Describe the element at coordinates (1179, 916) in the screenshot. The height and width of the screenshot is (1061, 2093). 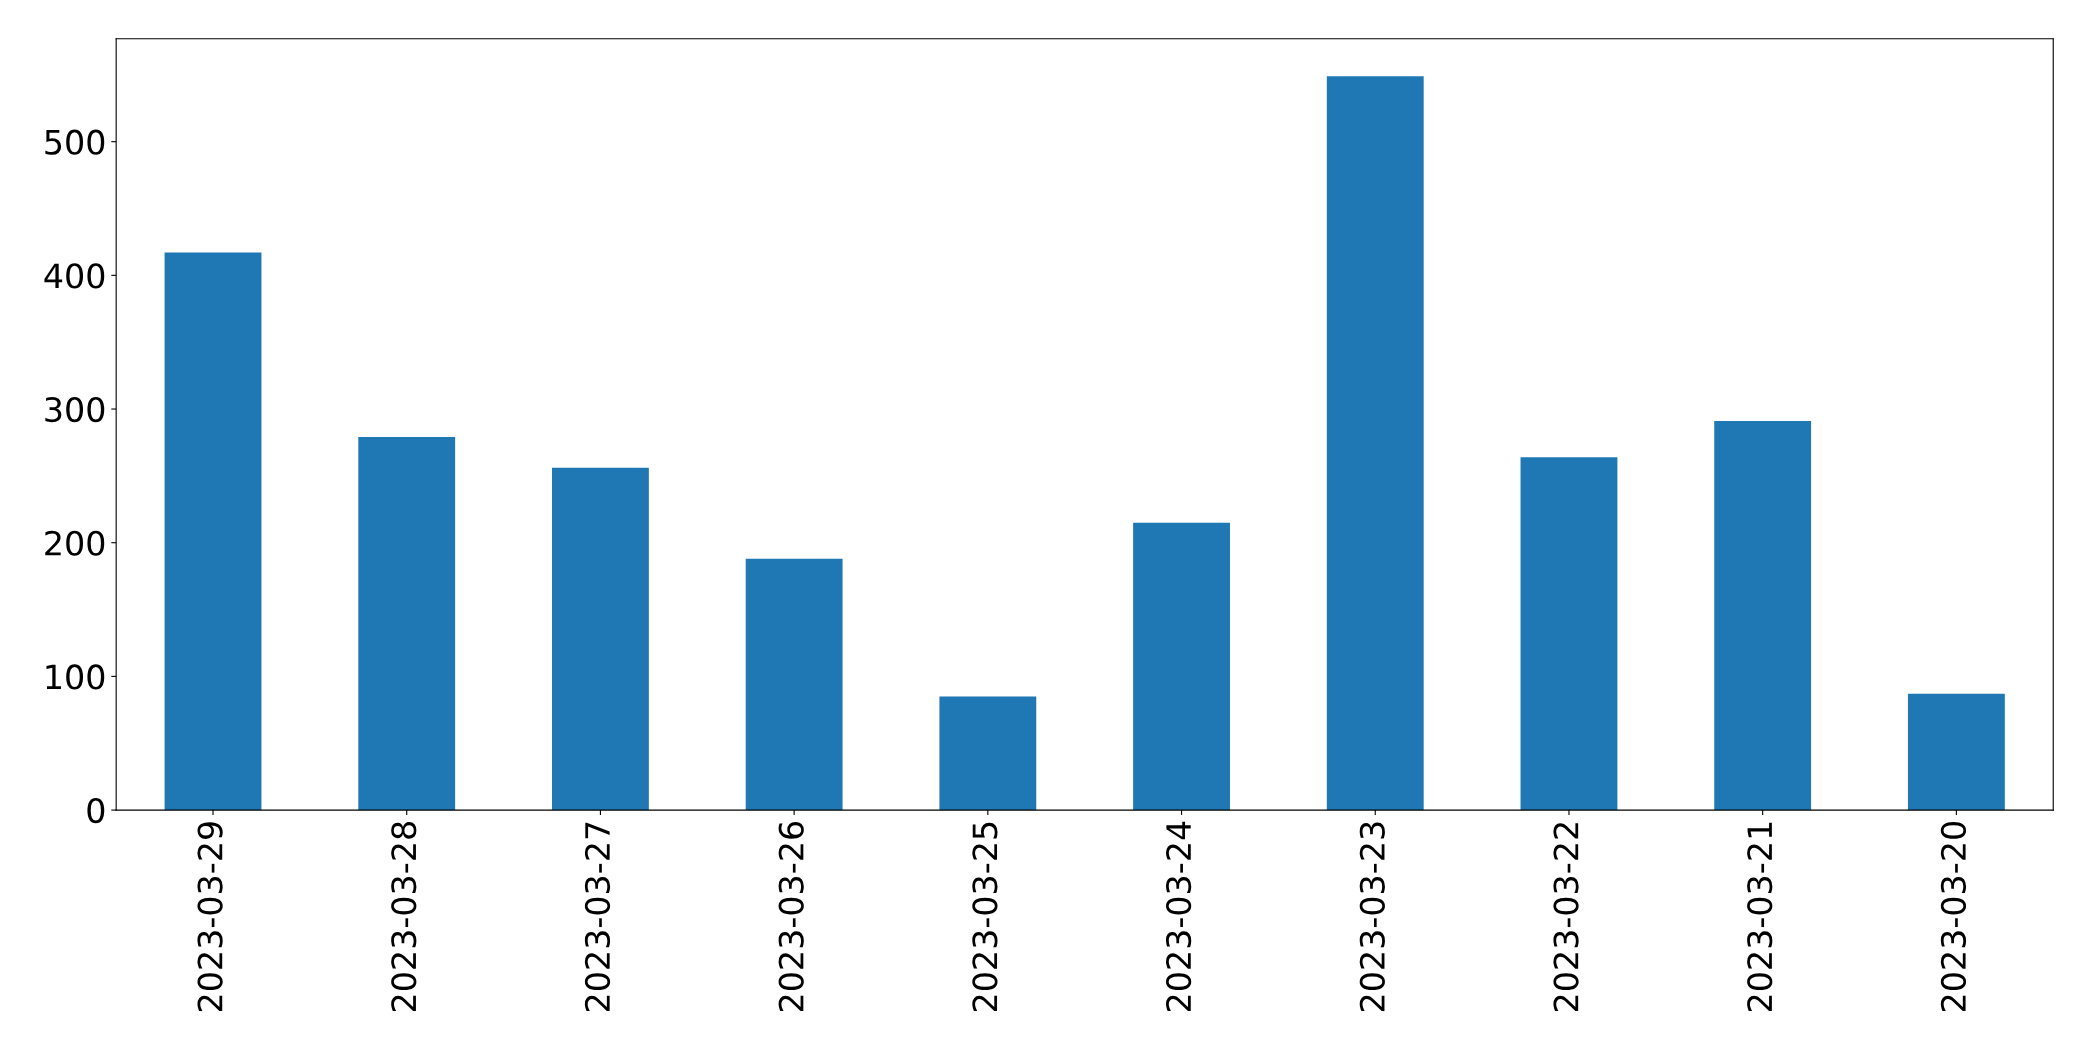
I see `x-tick-label: 2023-03-24` at that location.